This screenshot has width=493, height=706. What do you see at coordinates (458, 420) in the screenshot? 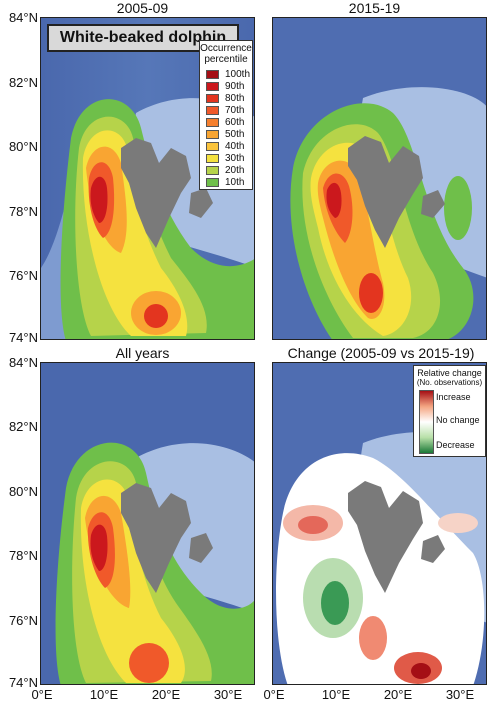
I see `change-legend-no-change: No change` at bounding box center [458, 420].